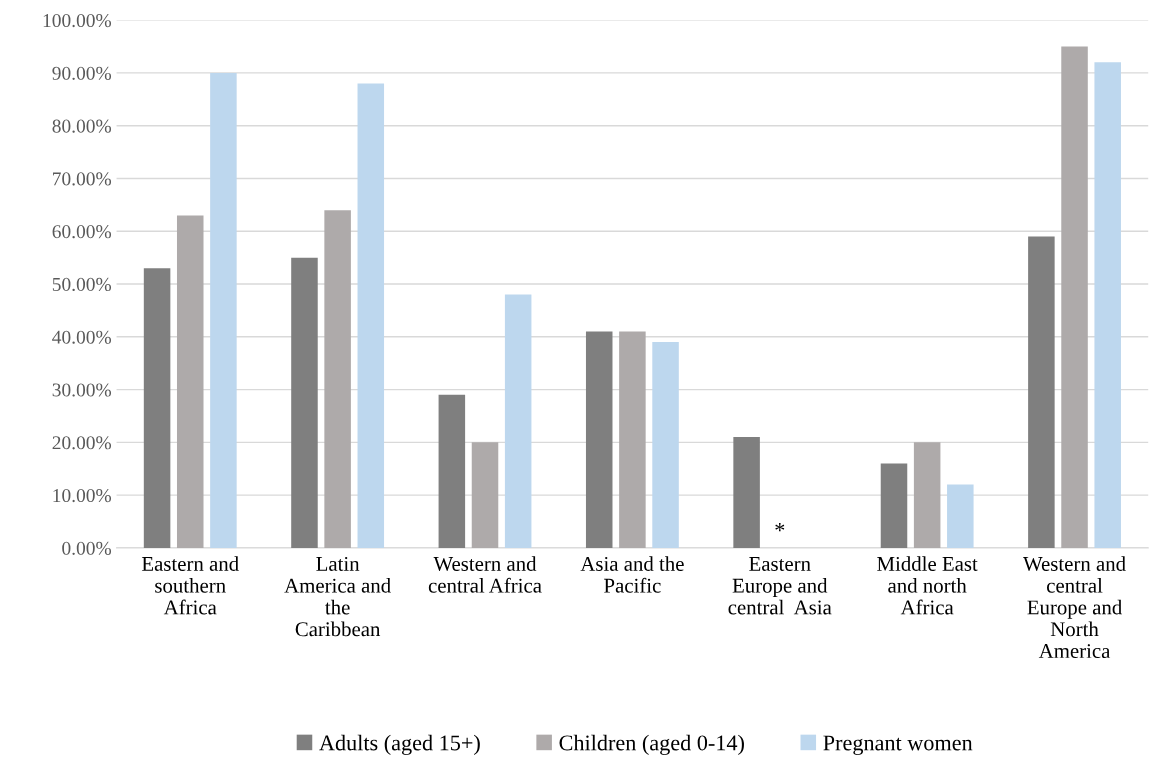 The height and width of the screenshot is (775, 1154). Describe the element at coordinates (82, 232) in the screenshot. I see `y-tick-label: 60.00%` at that location.